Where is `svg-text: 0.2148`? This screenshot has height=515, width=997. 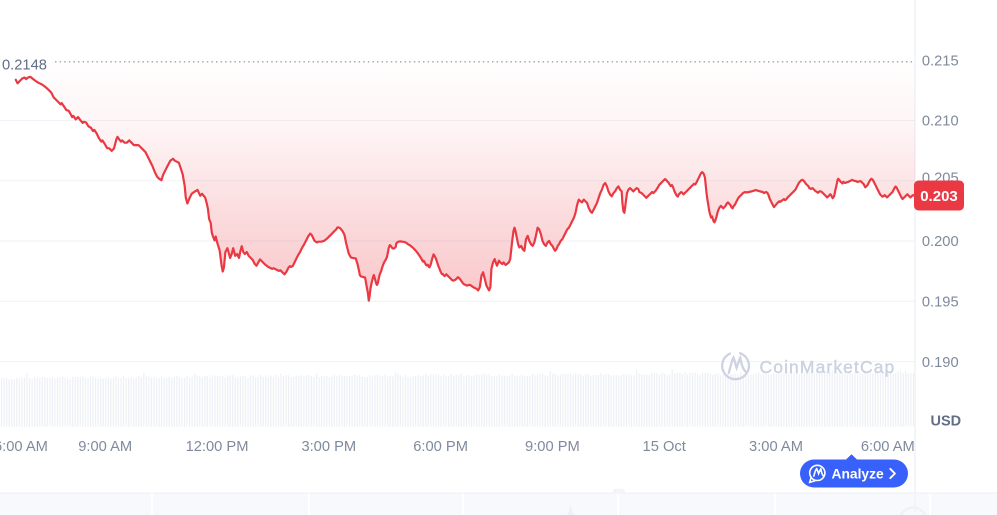 svg-text: 0.2148 is located at coordinates (24, 65).